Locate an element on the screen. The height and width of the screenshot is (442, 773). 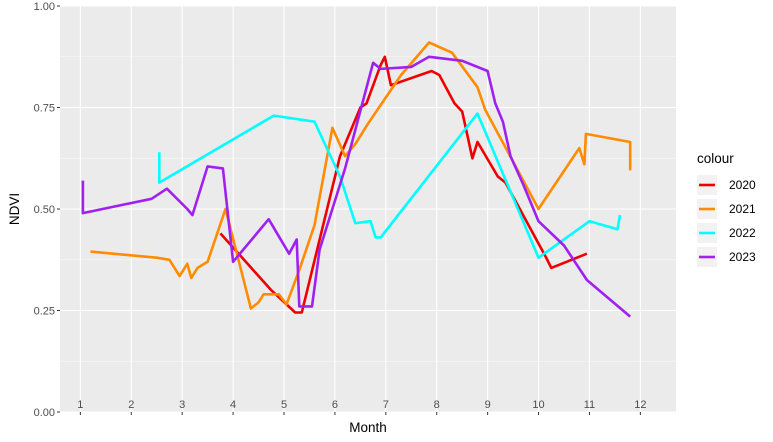
y-tick-label: 0.25 is located at coordinates (44, 312).